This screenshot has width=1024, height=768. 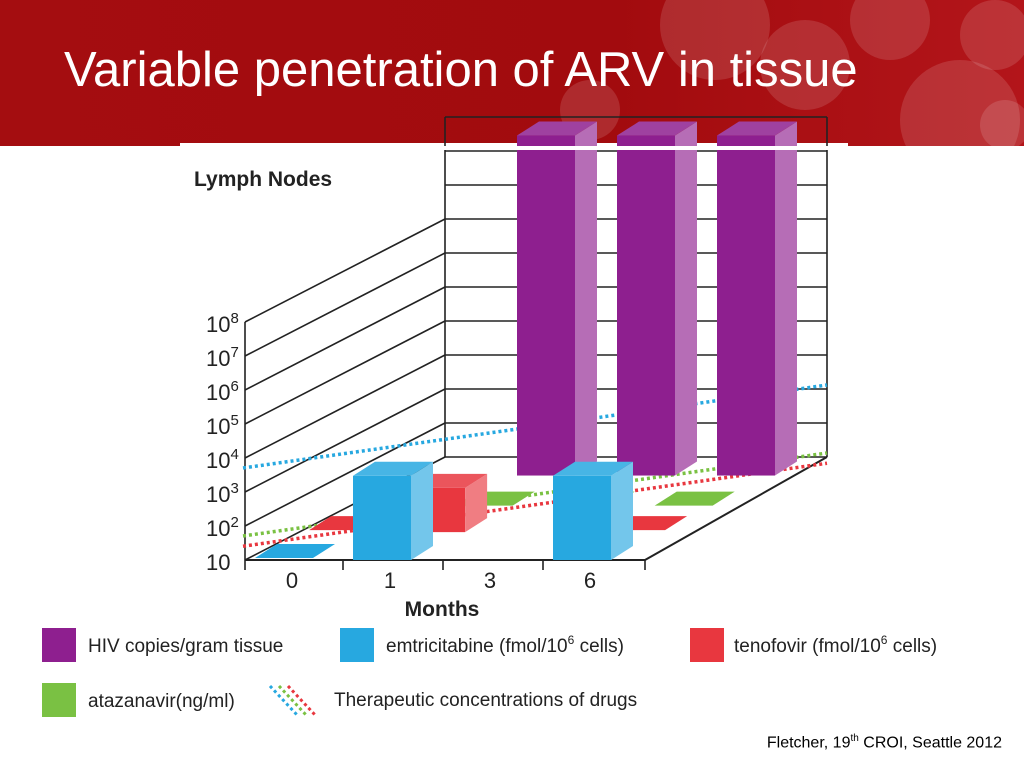 What do you see at coordinates (59, 700) in the screenshot?
I see `legend-swatch-atazanavir` at bounding box center [59, 700].